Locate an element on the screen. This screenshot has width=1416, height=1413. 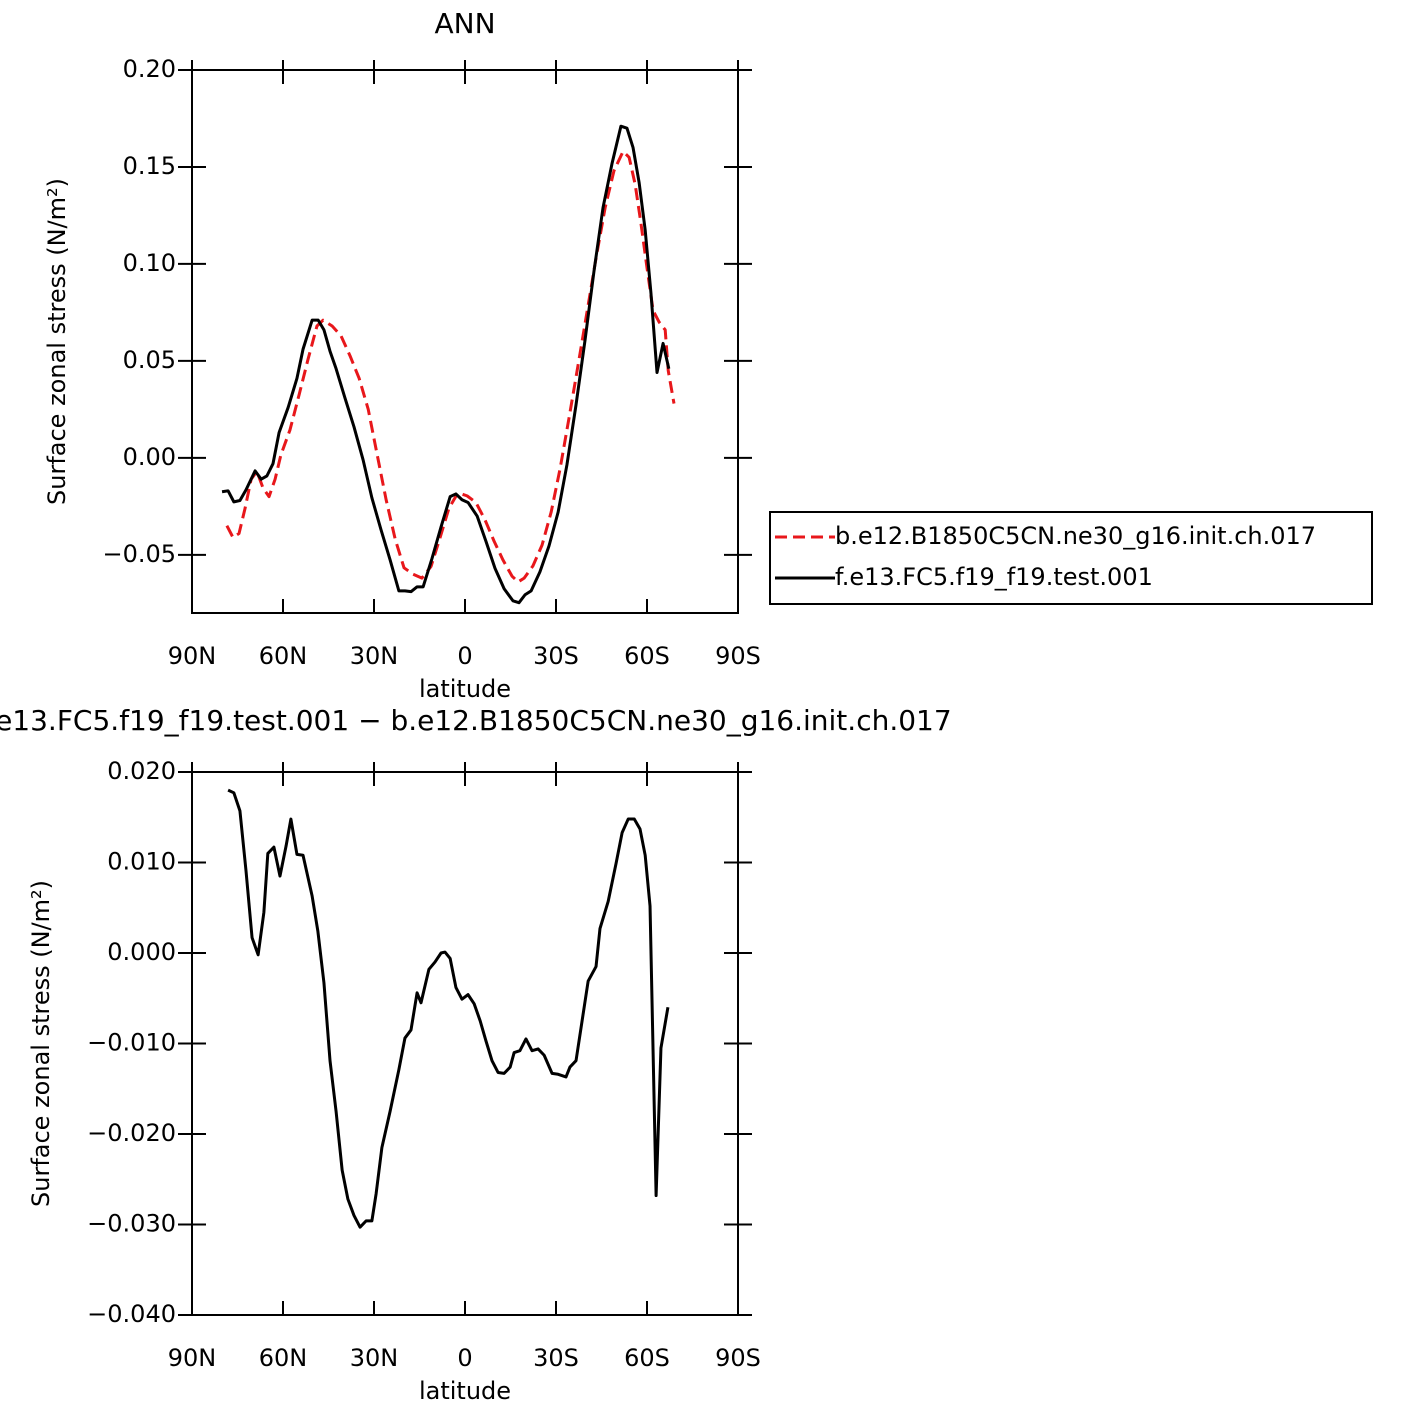
y-tick-label: 0.20 is located at coordinates (149, 69).